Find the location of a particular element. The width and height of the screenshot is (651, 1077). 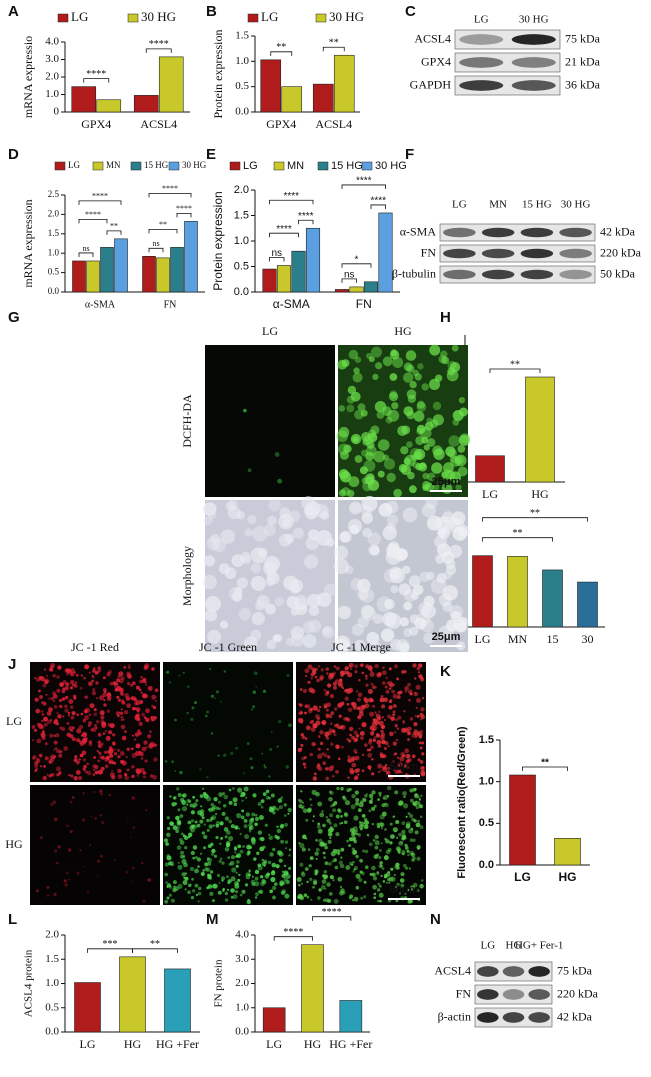

panel-letter: K is located at coordinates (445, 671).